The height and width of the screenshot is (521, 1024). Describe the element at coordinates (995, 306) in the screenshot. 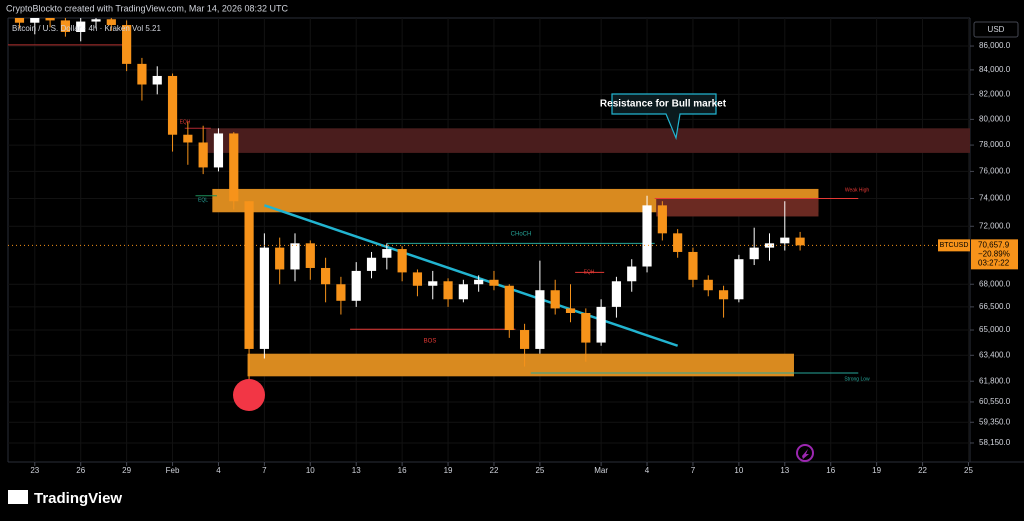

I see `y-tick-label: 66,500.0` at that location.